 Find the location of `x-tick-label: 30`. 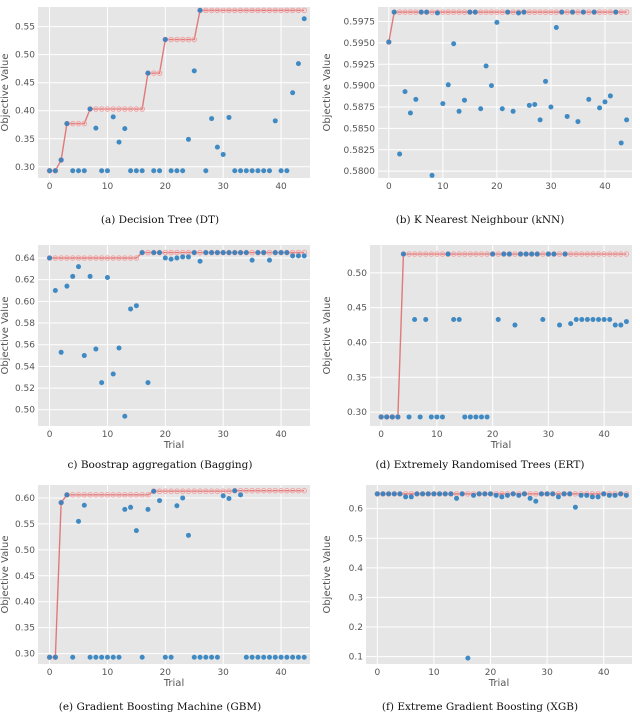

x-tick-label: 30 is located at coordinates (547, 673).